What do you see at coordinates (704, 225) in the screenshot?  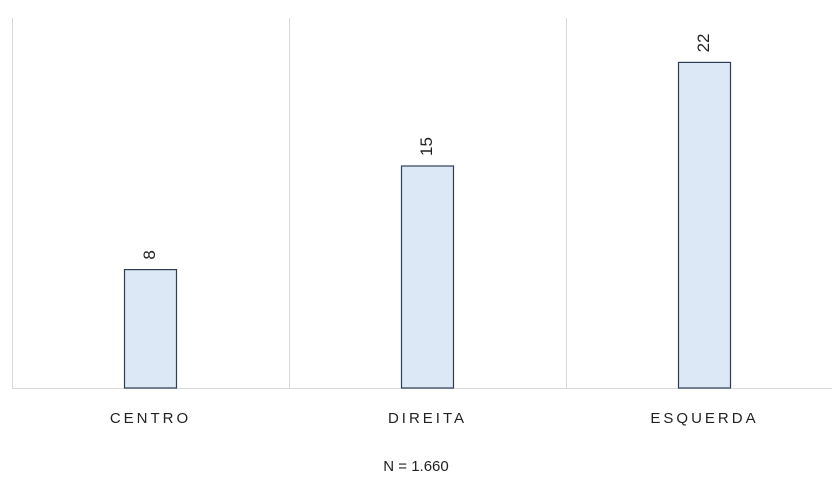 I see `bar-esquerda` at bounding box center [704, 225].